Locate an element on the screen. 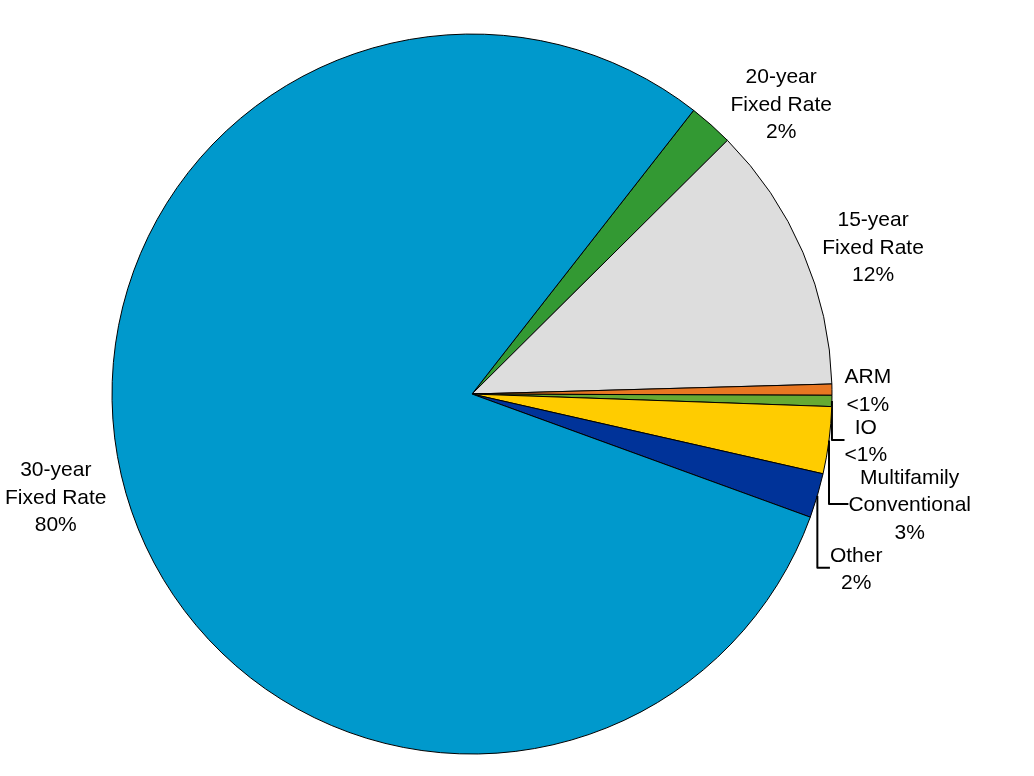 The width and height of the screenshot is (1034, 776). slice-label: ARM is located at coordinates (868, 376).